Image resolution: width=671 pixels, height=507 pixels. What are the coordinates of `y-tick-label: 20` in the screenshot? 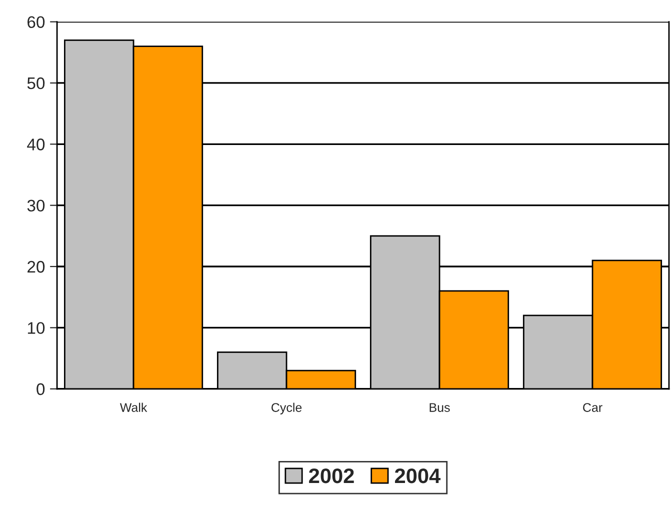 It's located at (36, 266).